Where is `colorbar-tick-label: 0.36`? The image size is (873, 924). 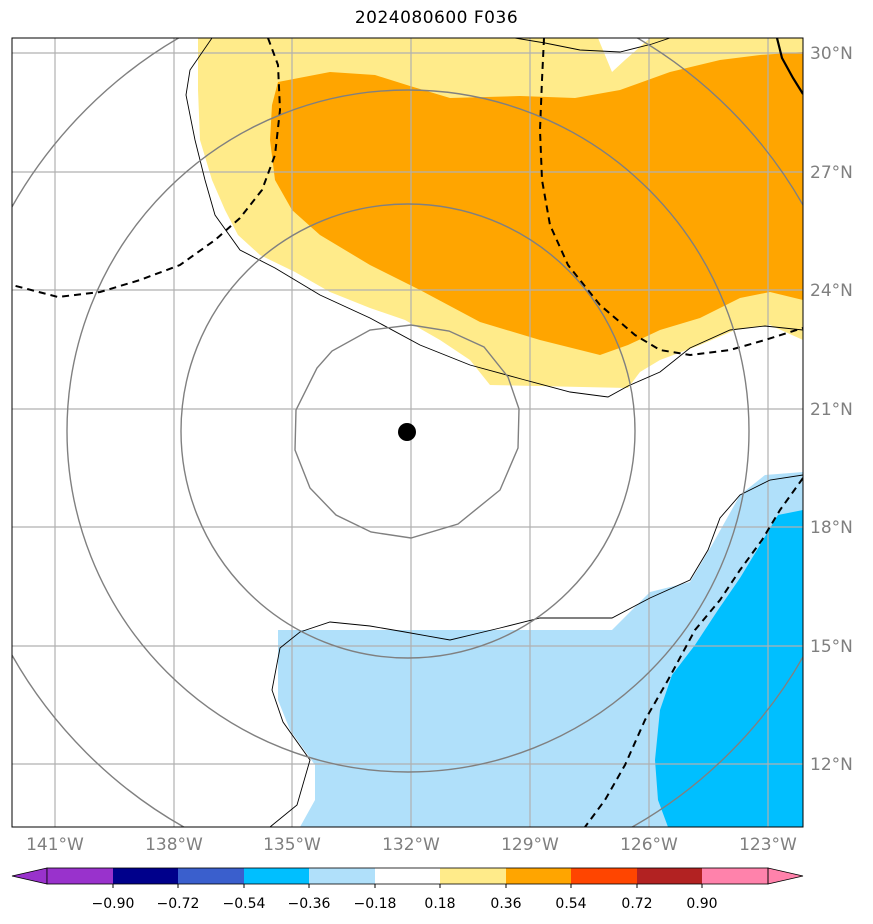
colorbar-tick-label: 0.36 is located at coordinates (505, 904).